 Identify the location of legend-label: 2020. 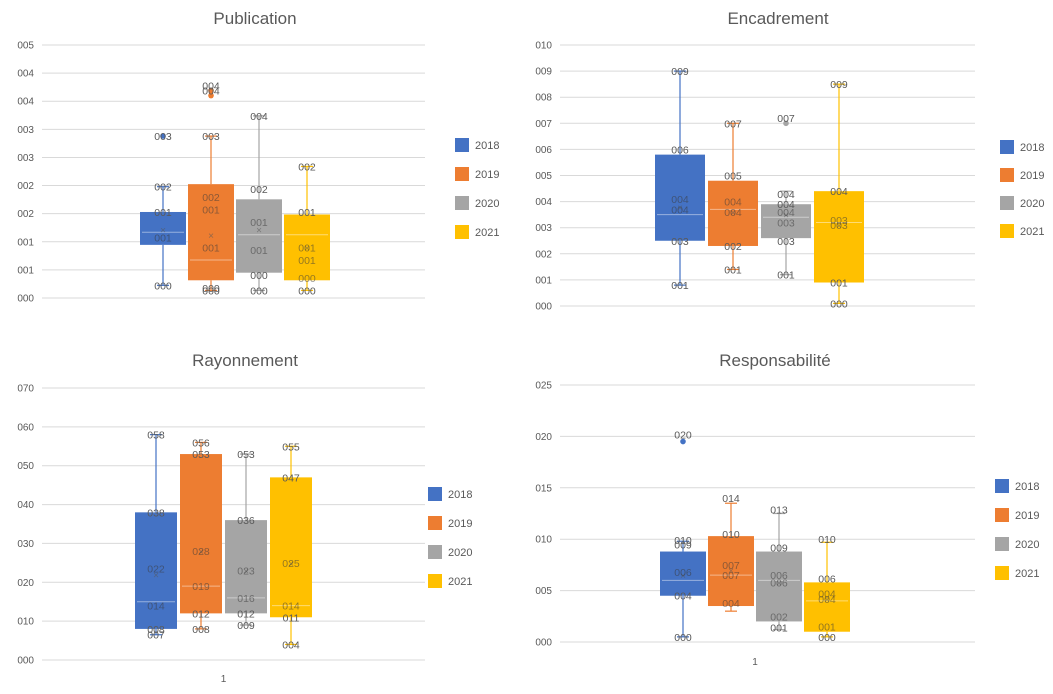
(1027, 545).